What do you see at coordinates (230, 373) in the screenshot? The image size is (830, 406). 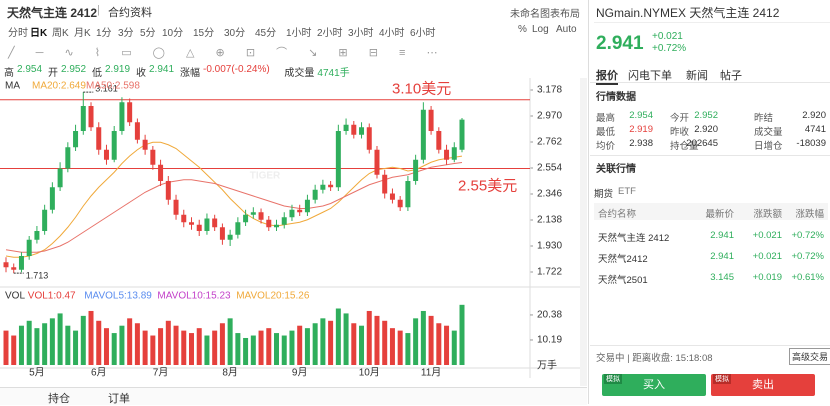 I see `x-tick-label: 8月` at bounding box center [230, 373].